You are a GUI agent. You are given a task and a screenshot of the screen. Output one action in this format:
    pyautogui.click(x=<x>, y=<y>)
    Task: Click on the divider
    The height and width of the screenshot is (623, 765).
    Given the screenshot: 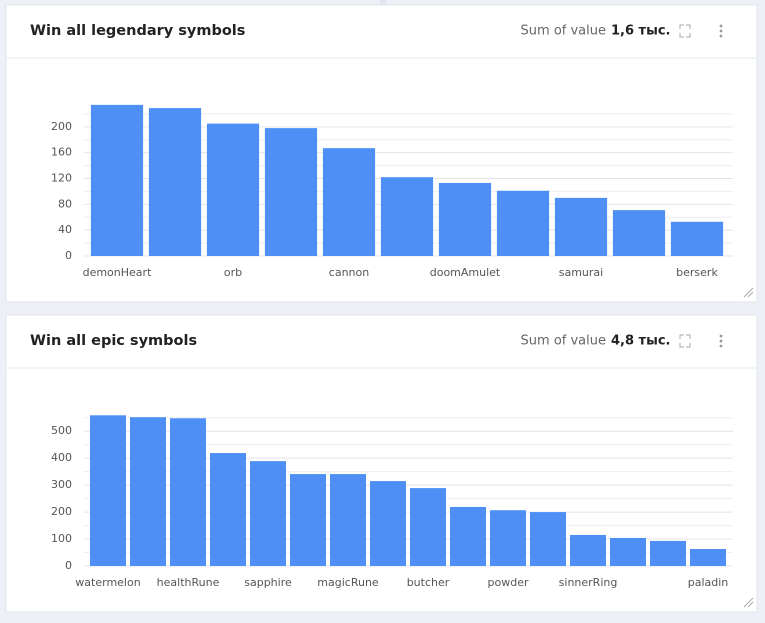 What is the action you would take?
    pyautogui.click(x=383, y=2)
    